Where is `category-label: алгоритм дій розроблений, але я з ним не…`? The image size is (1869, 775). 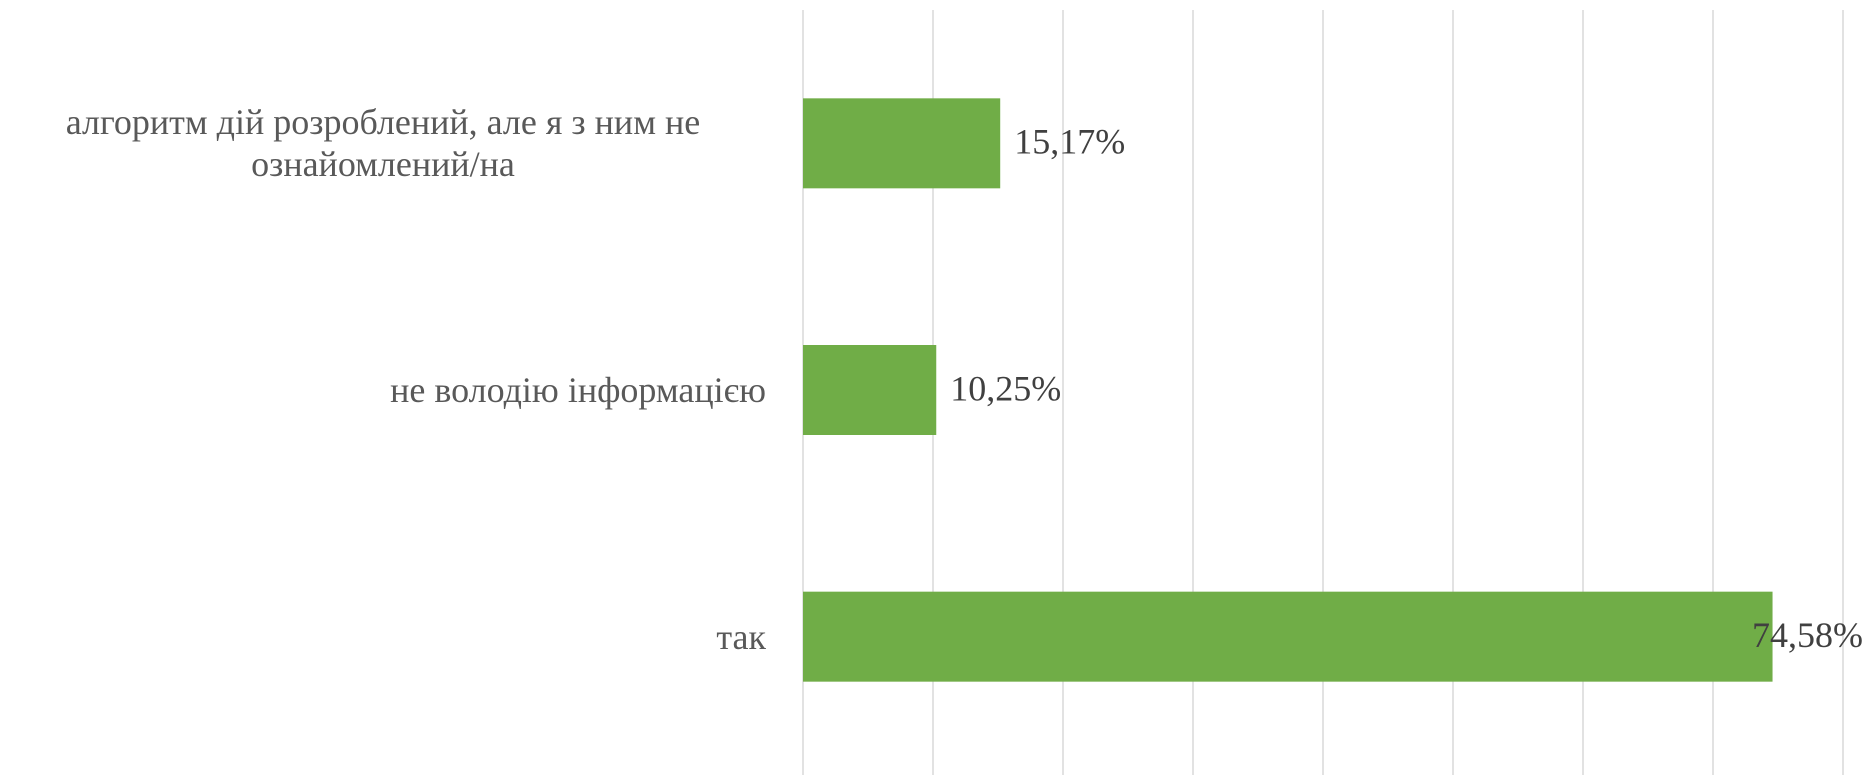 category-label: алгоритм дій розроблений, але я з ним не… is located at coordinates (383, 143).